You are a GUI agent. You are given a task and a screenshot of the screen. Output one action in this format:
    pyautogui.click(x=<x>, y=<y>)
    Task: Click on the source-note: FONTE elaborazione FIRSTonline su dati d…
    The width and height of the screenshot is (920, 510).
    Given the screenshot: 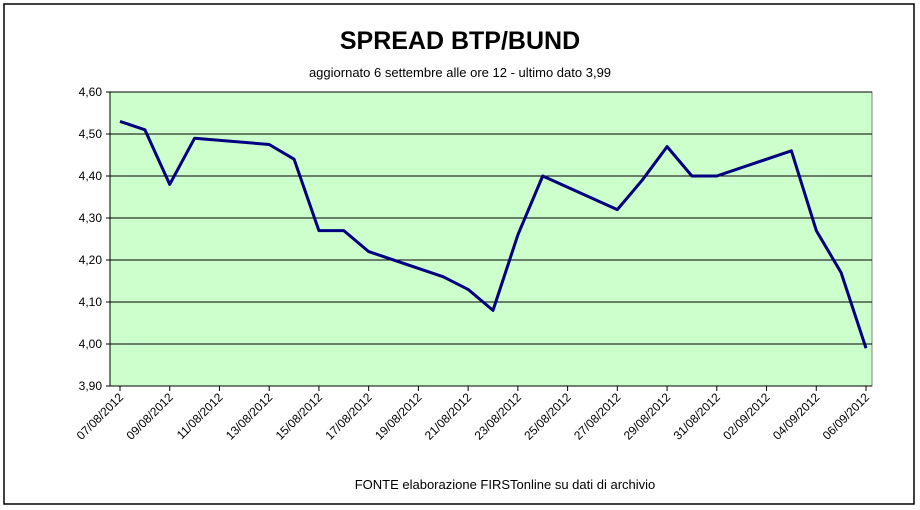 What is the action you would take?
    pyautogui.click(x=505, y=484)
    